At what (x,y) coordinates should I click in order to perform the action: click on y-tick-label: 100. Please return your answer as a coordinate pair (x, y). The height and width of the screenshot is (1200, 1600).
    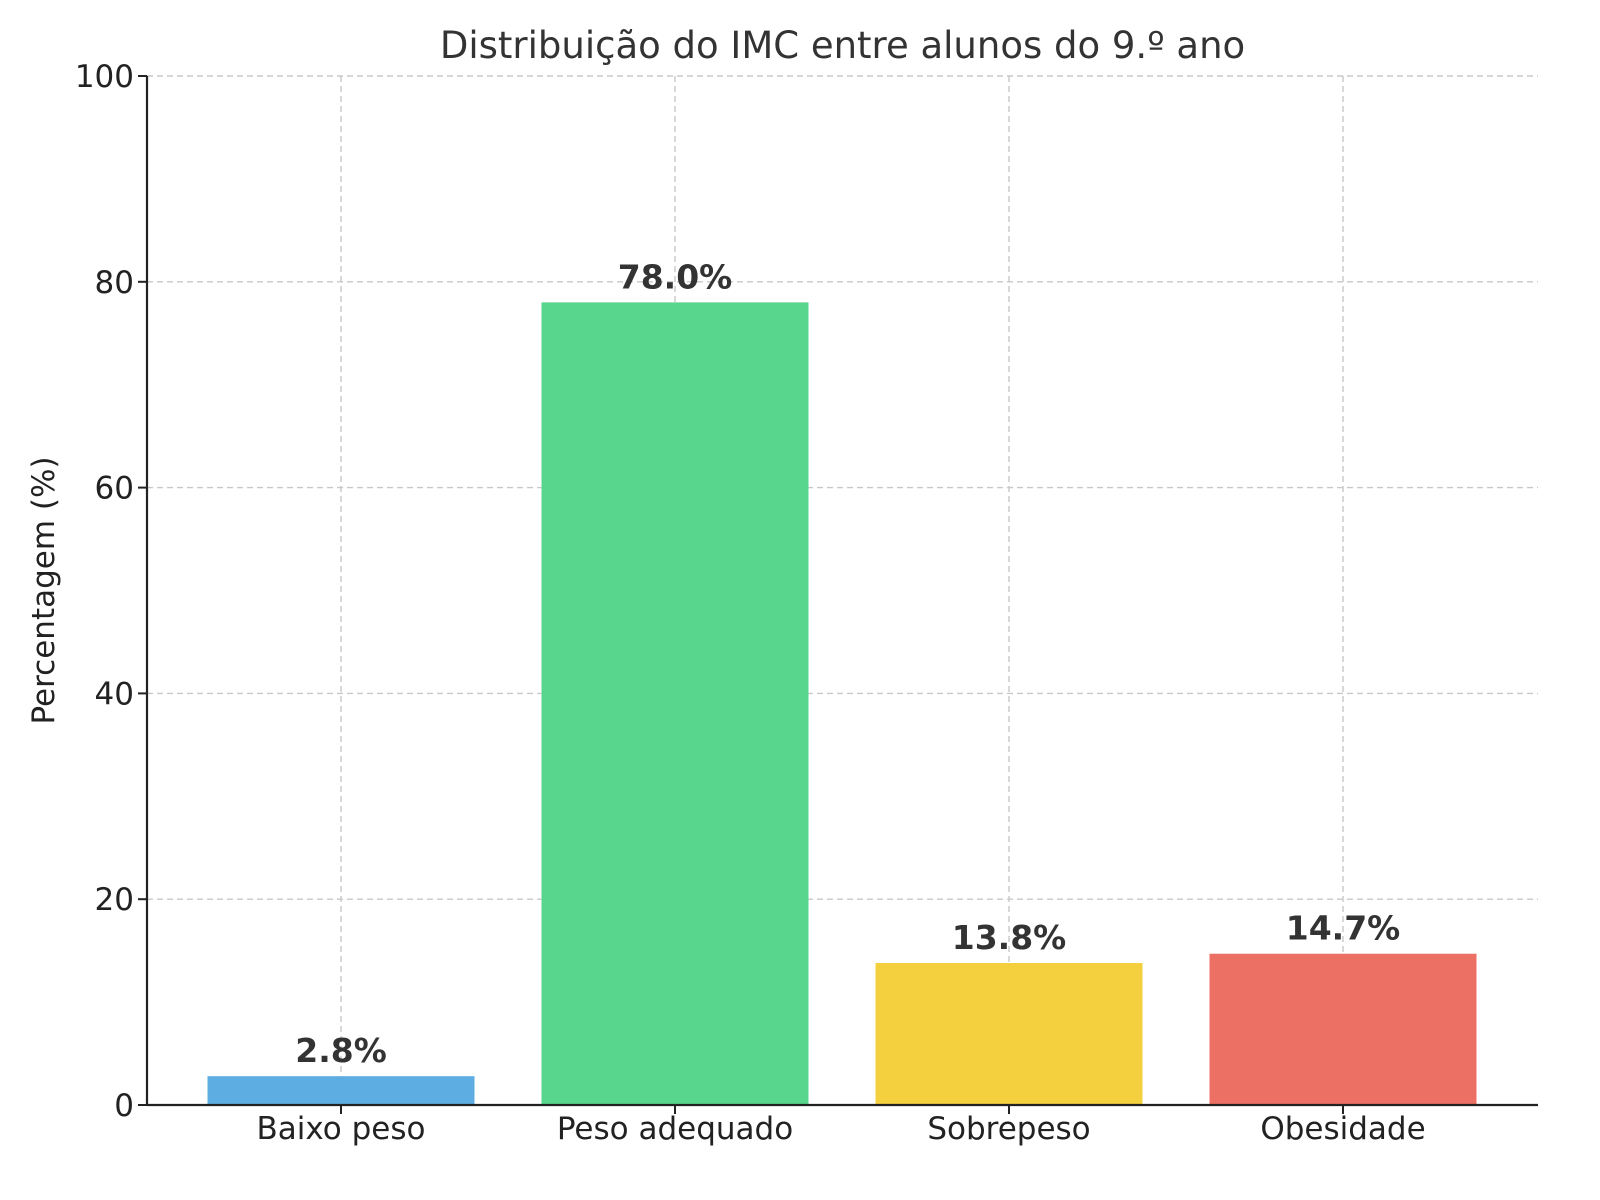
    Looking at the image, I should click on (104, 77).